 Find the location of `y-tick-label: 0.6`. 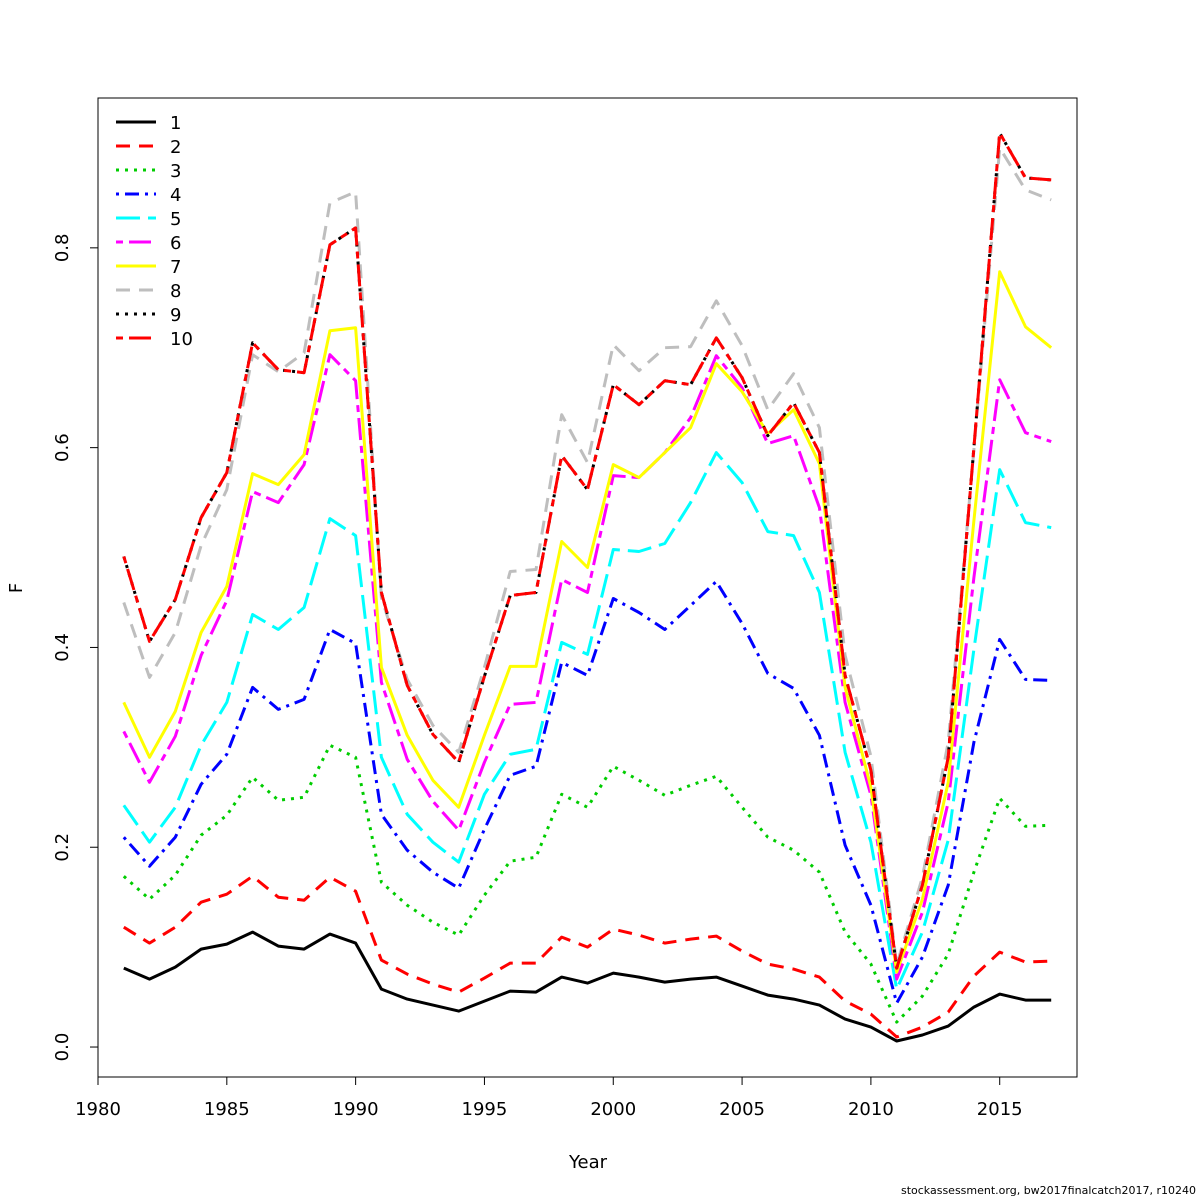

y-tick-label: 0.6 is located at coordinates (62, 447).